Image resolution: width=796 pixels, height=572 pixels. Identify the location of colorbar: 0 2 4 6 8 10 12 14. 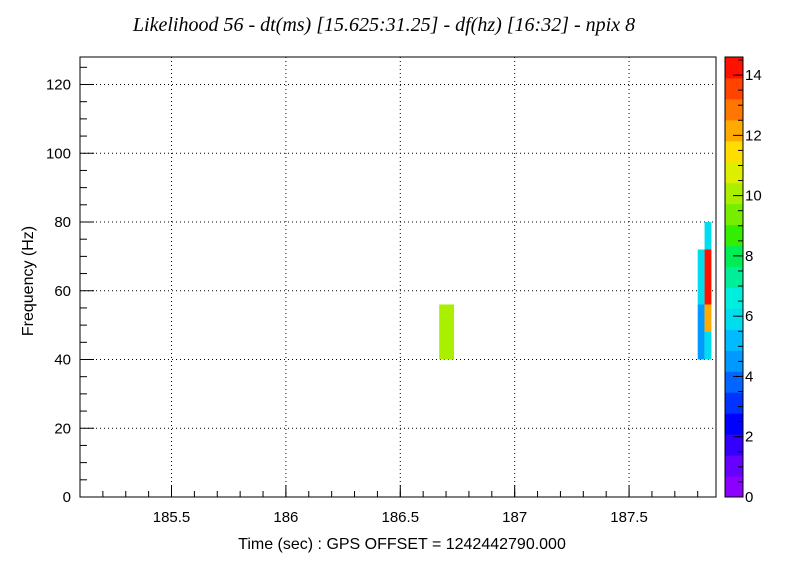
(743, 281).